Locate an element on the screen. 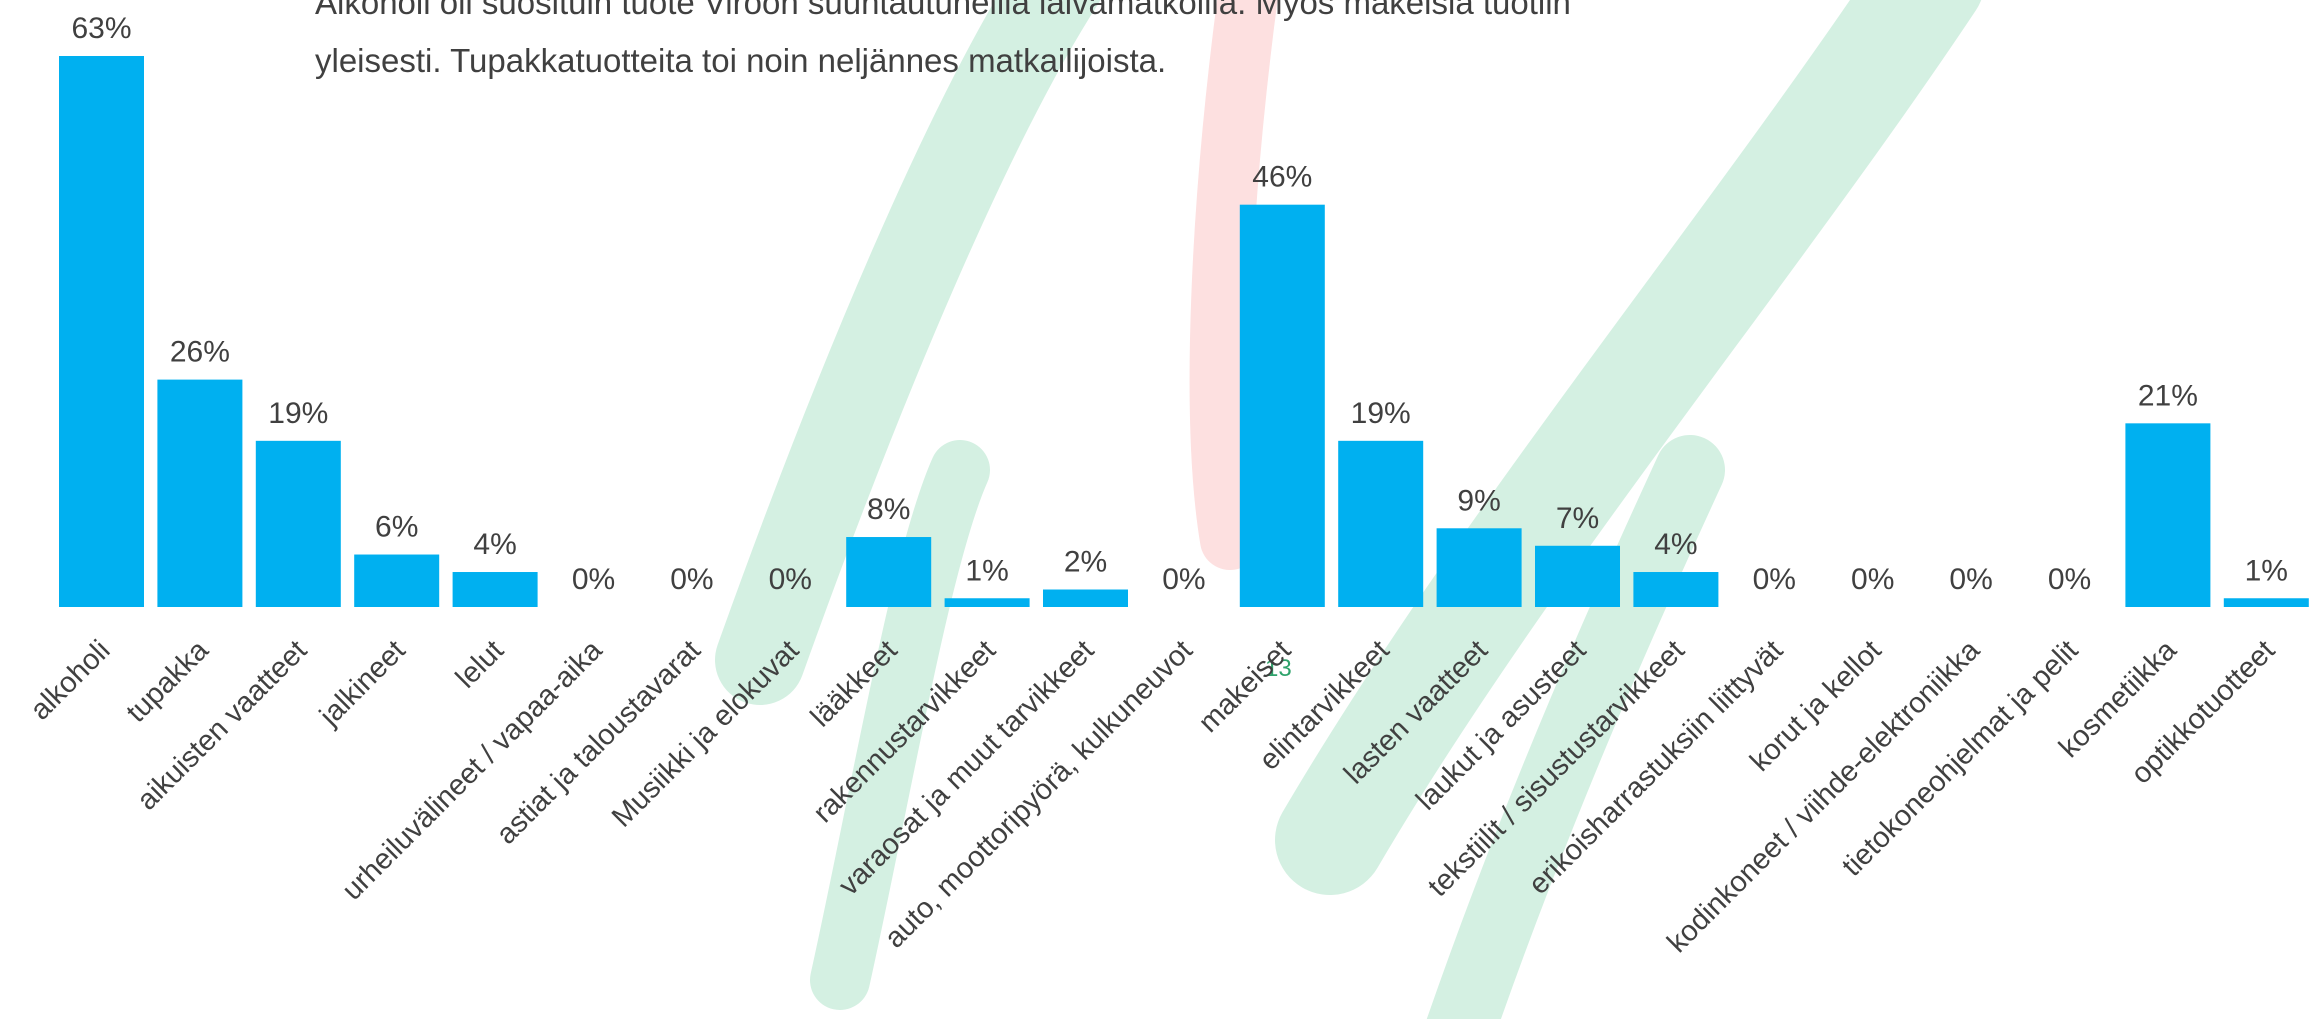 This screenshot has width=2321, height=1019. x-tick-label: aikuisten vaatteet is located at coordinates (222, 725).